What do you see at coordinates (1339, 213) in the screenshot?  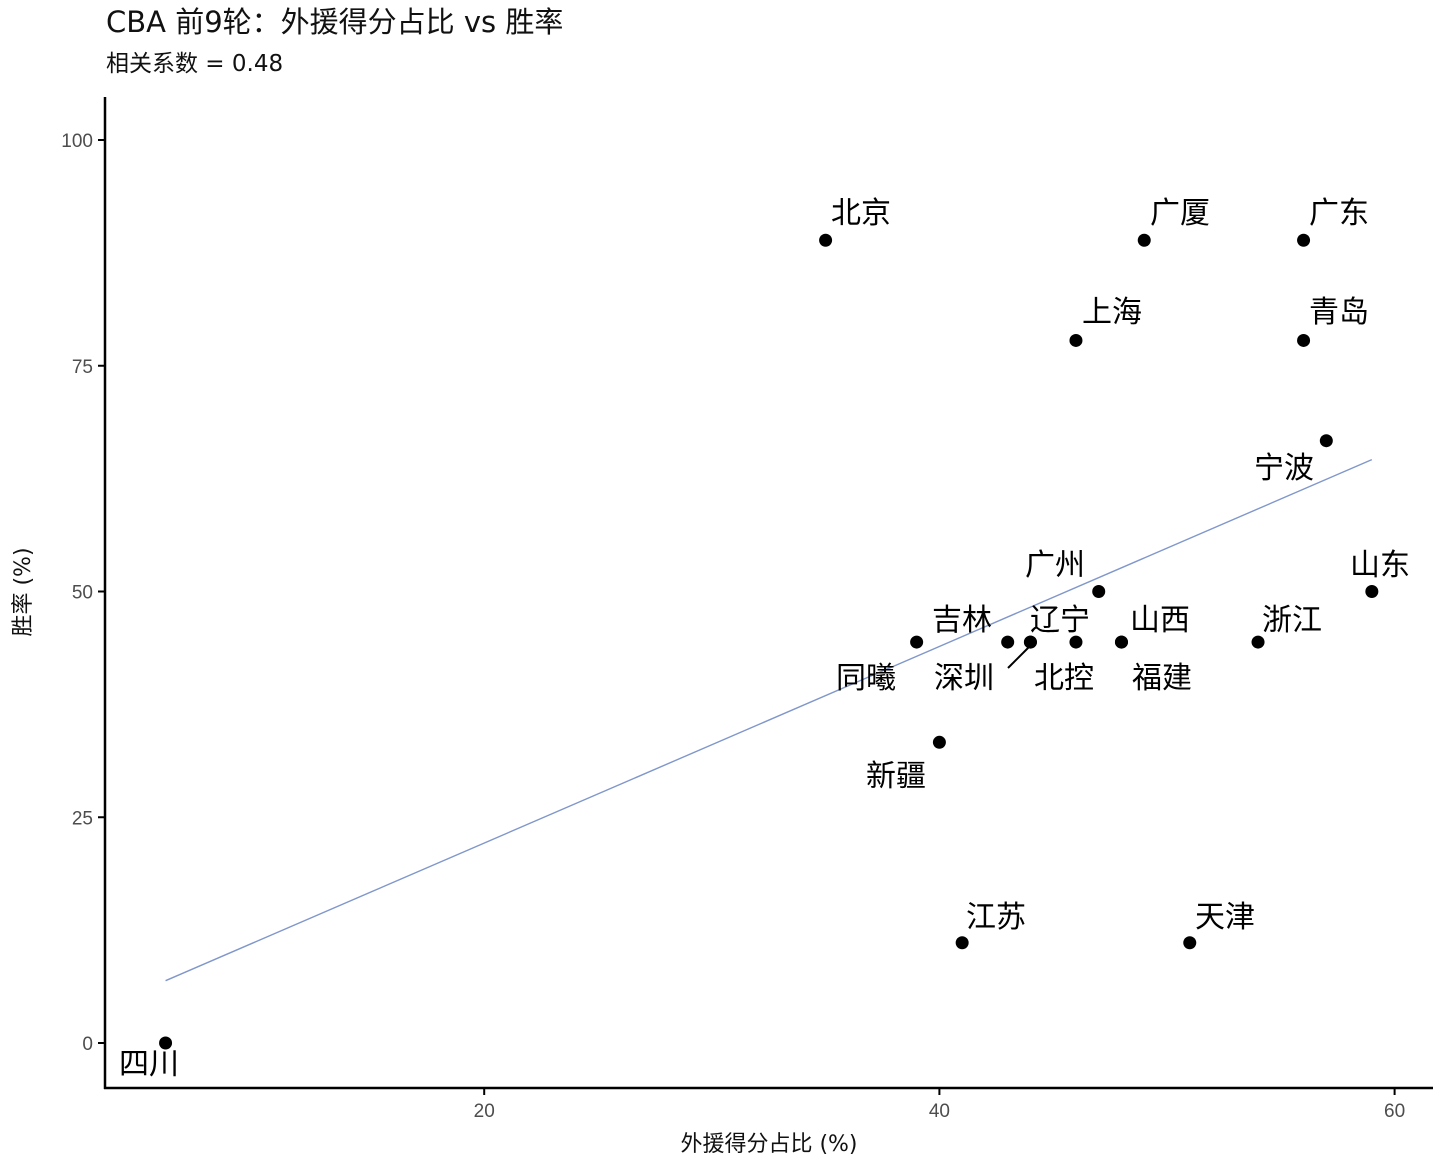 I see `point-label: 广东` at bounding box center [1339, 213].